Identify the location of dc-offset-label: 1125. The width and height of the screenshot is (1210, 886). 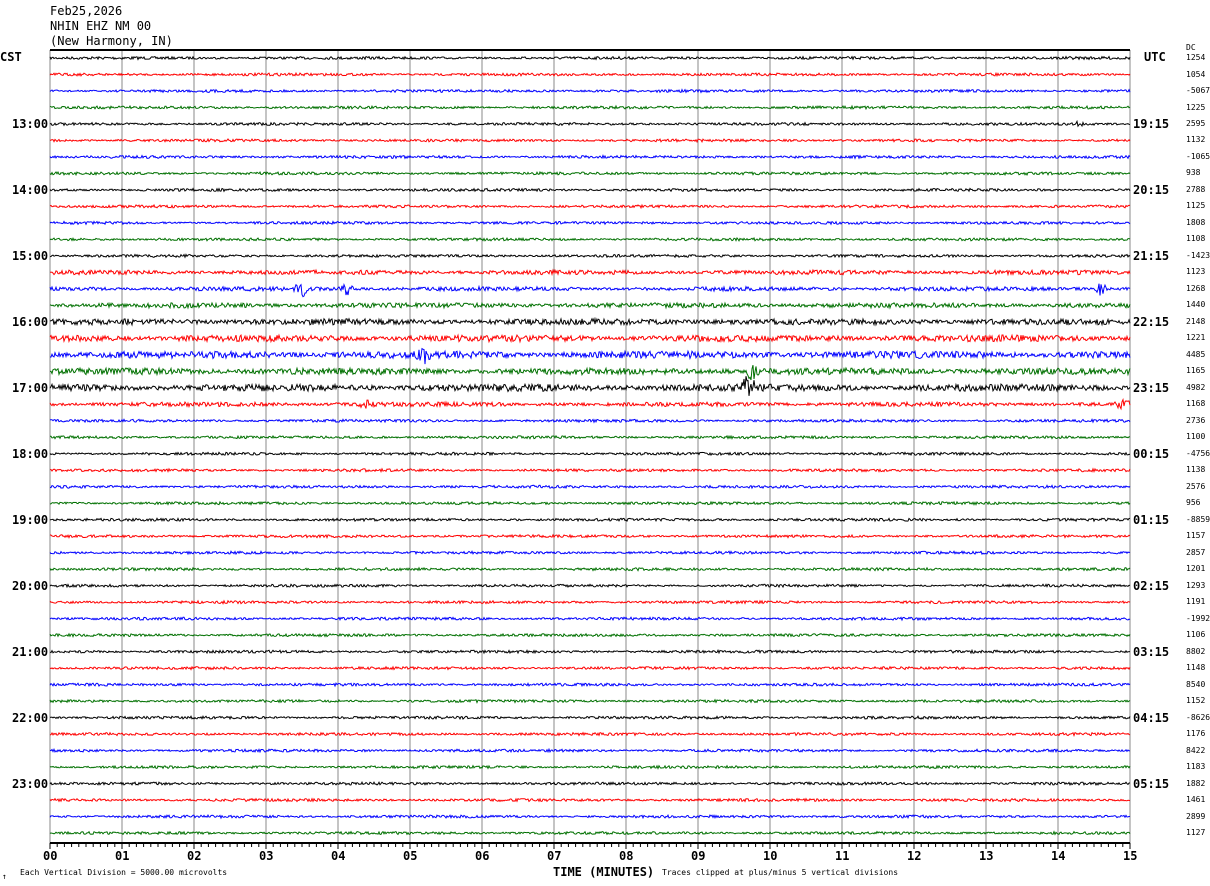
(1196, 206).